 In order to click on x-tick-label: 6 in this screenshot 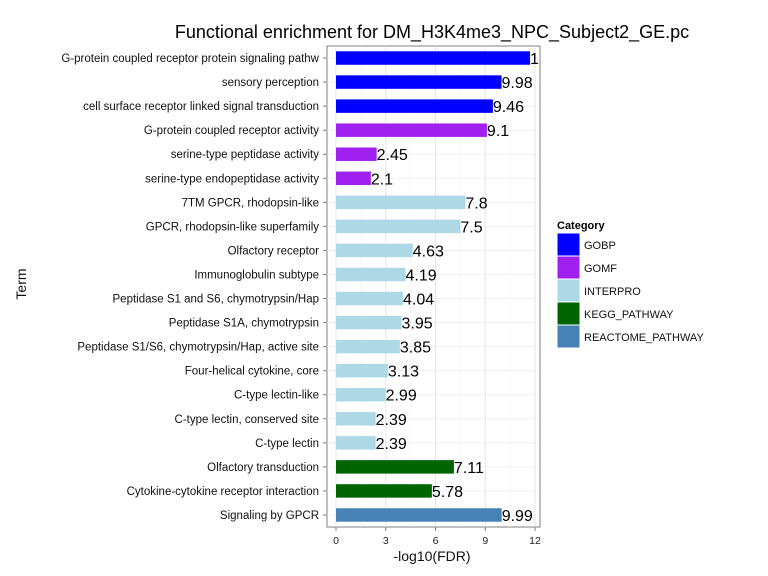, I will do `click(436, 541)`.